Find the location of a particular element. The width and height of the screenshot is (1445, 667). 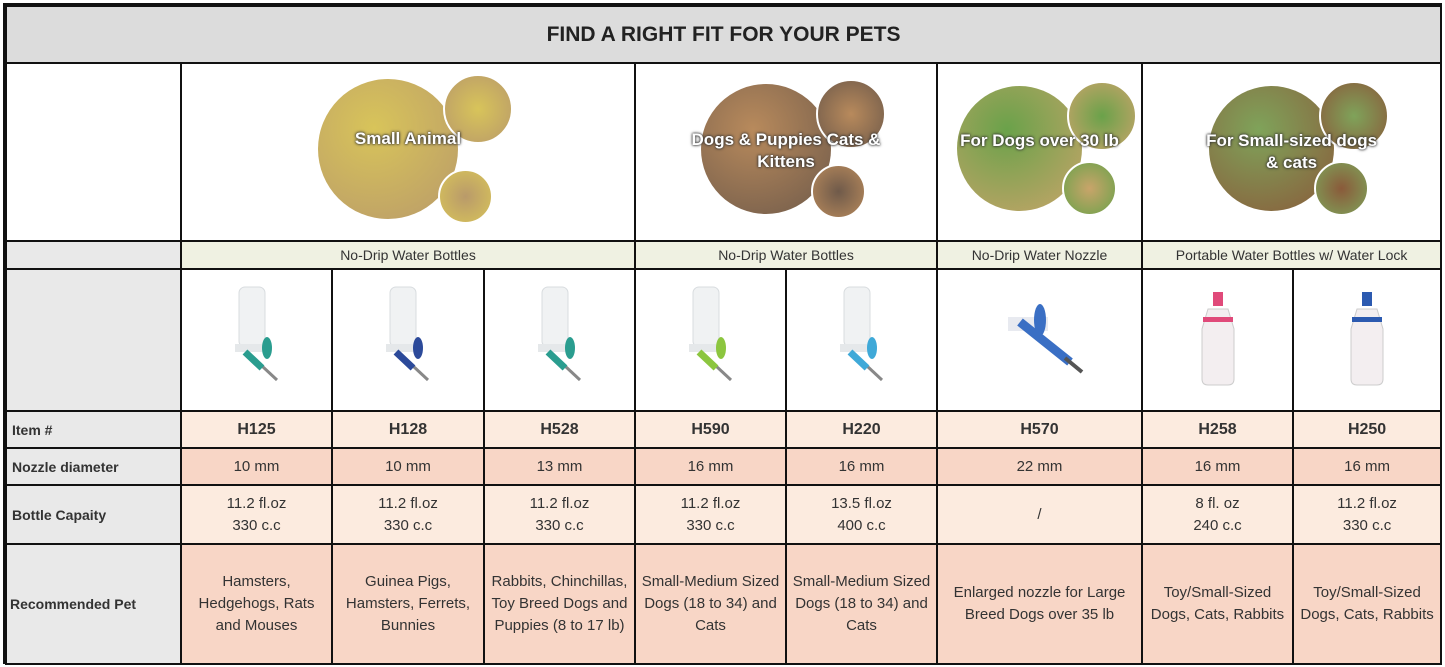

hero-image-cell: Dogs & Puppies Cats & Kittens is located at coordinates (786, 152).